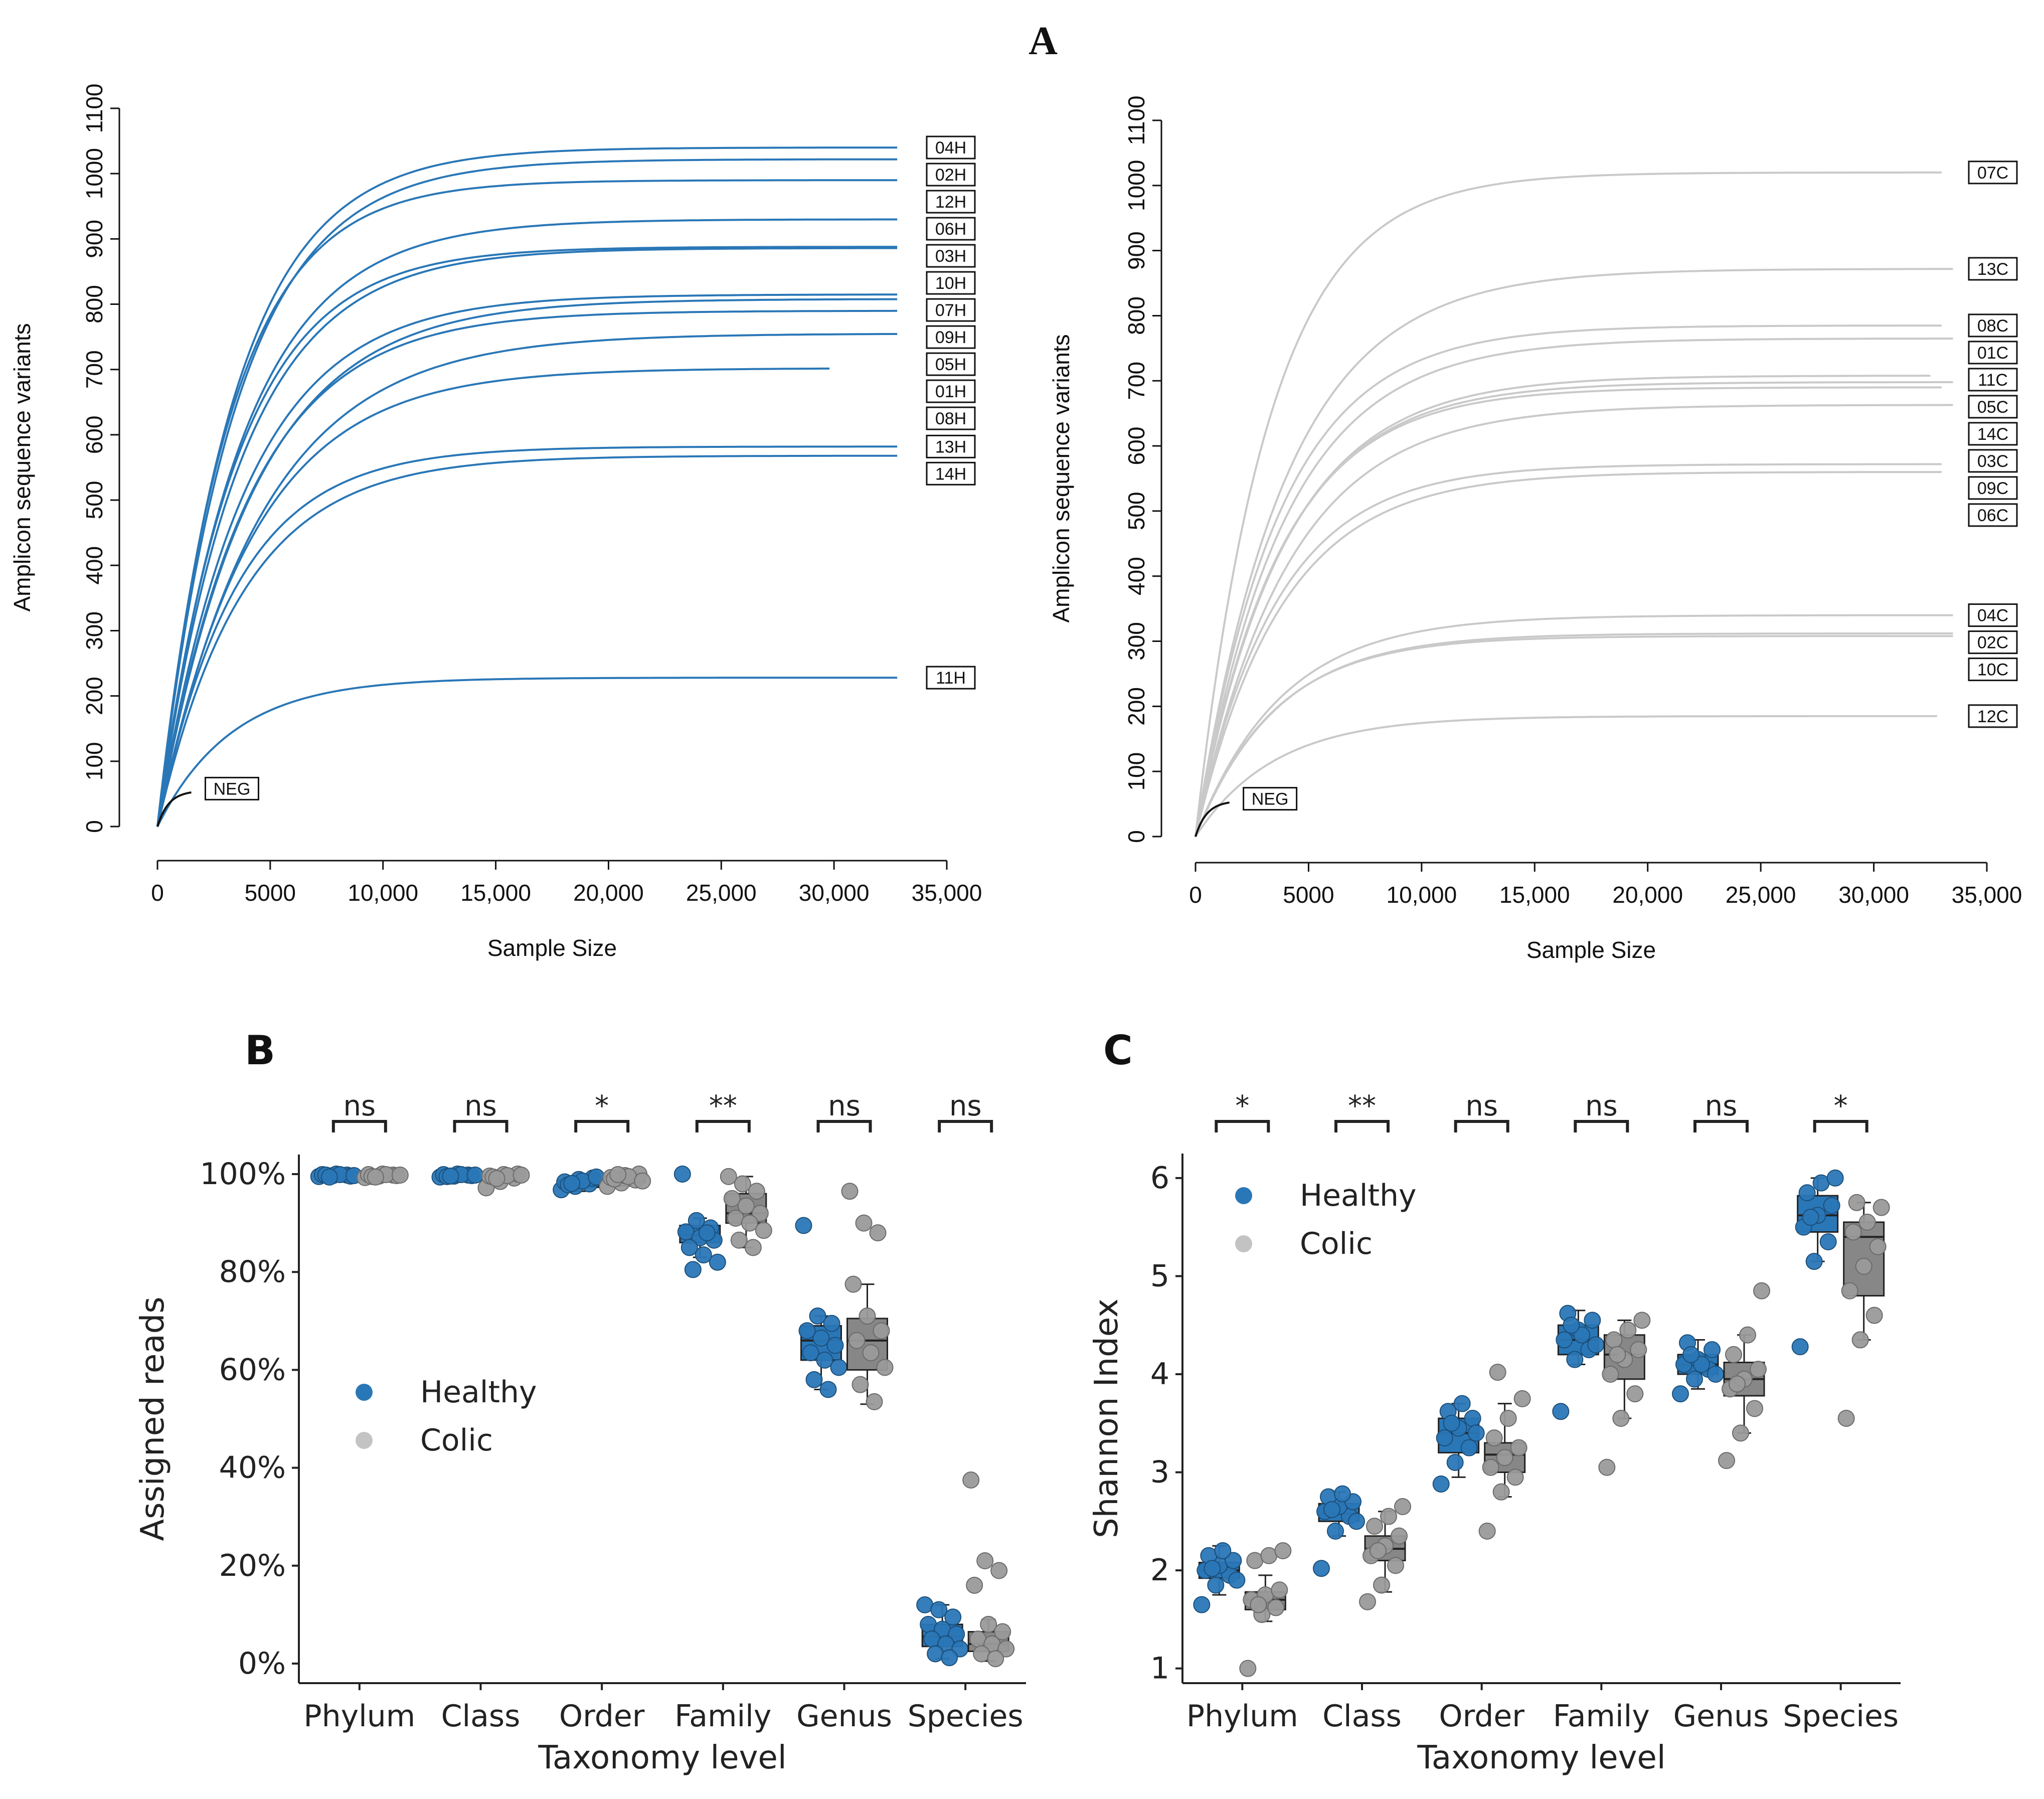 The image size is (2044, 1799). I want to click on a-right-label-06c: 06C, so click(1992, 515).